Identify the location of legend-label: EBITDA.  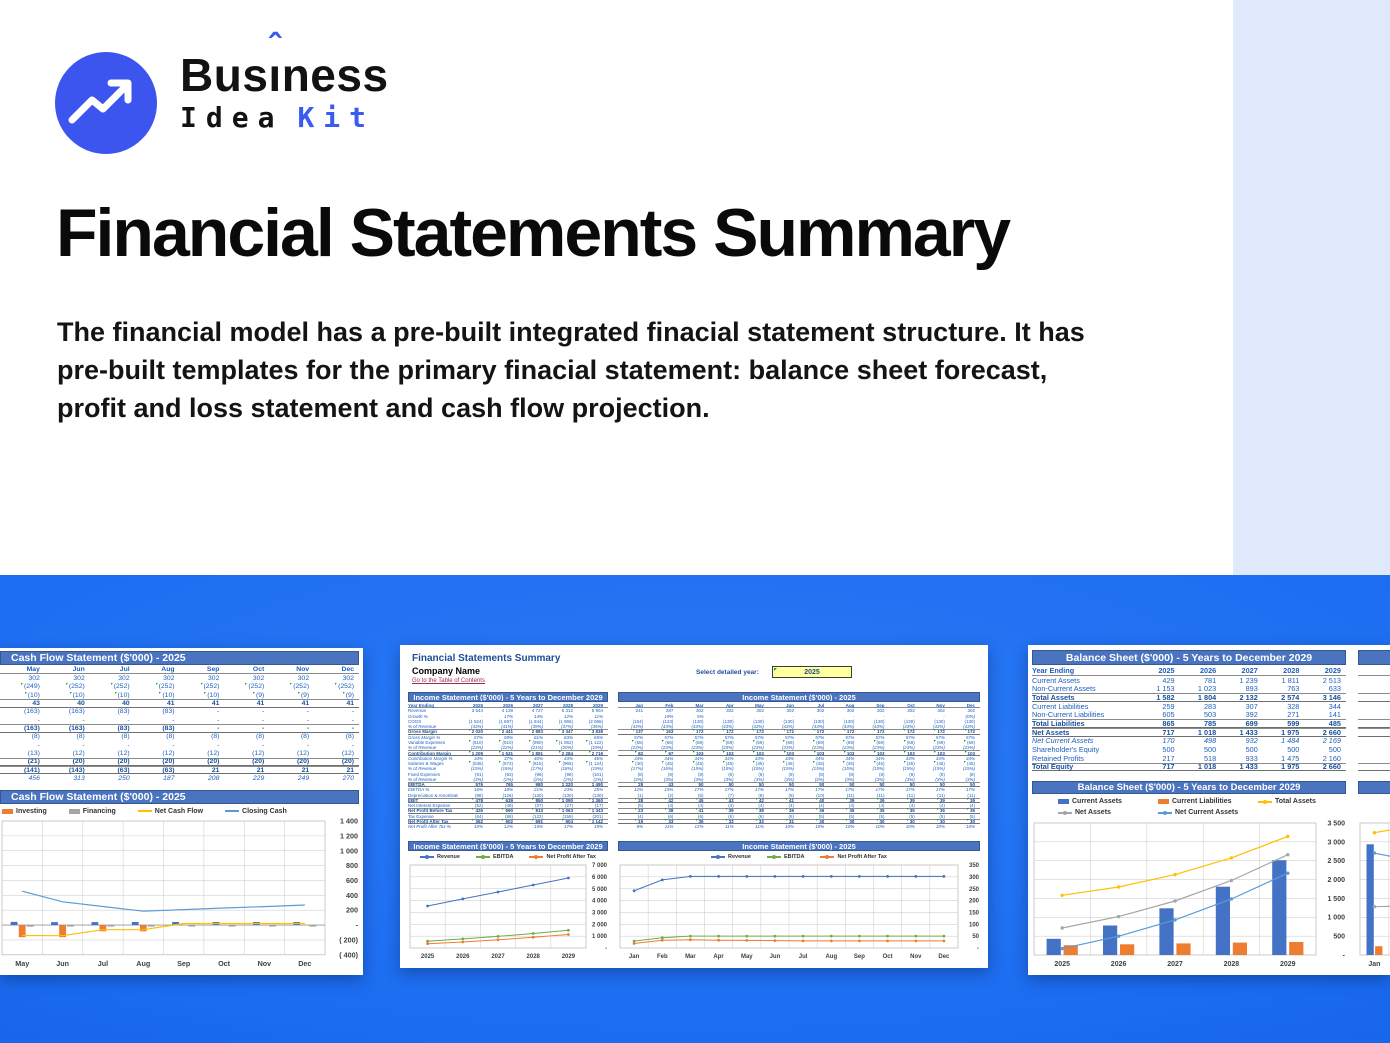
(503, 856).